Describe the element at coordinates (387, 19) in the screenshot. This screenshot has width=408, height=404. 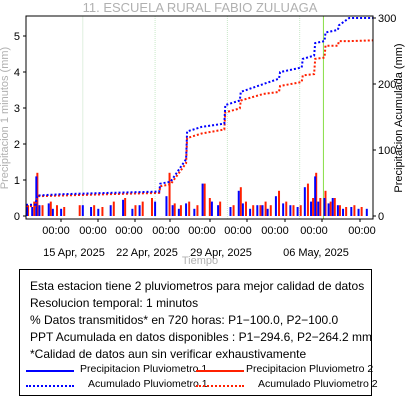
I see `y-right-tick-label-3: 300` at that location.